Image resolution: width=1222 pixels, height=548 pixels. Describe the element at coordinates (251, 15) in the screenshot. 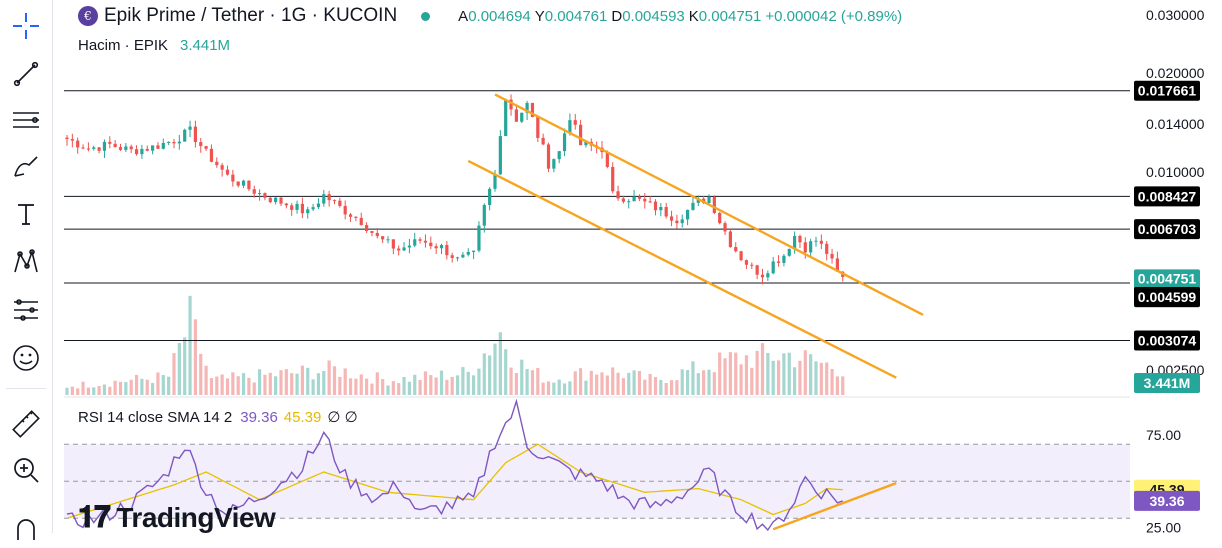

I see `symbol-title: Epik Prime / Tether · 1G · KUCOIN` at that location.